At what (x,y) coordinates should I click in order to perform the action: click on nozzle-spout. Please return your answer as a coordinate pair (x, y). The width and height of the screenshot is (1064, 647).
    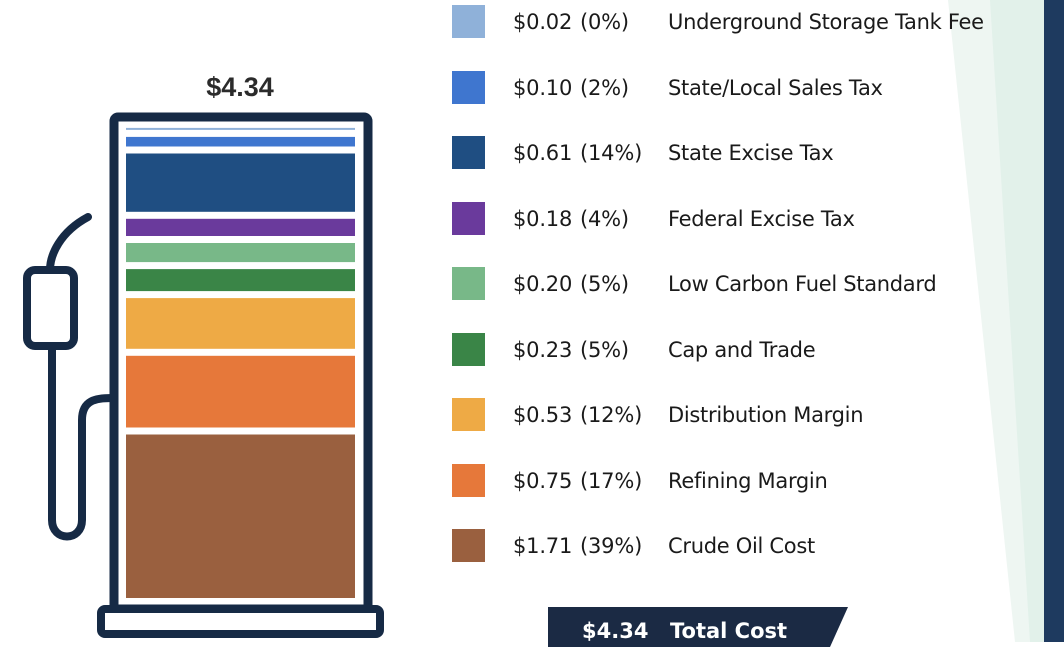
    Looking at the image, I should click on (69, 243).